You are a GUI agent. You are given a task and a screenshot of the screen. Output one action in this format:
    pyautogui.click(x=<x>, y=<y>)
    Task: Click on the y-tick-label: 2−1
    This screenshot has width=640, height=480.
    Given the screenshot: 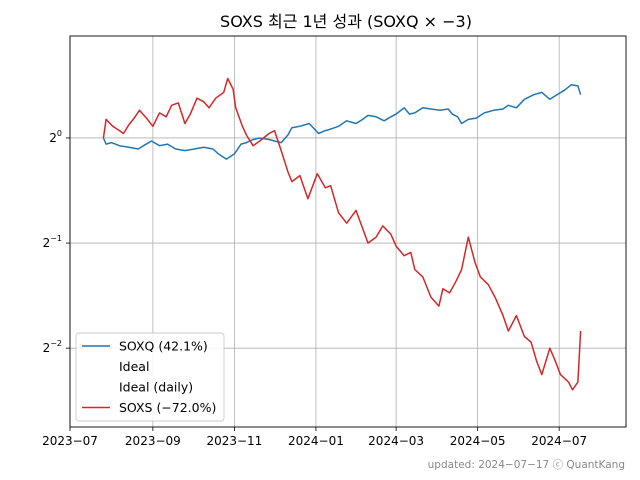 What is the action you would take?
    pyautogui.click(x=52, y=242)
    